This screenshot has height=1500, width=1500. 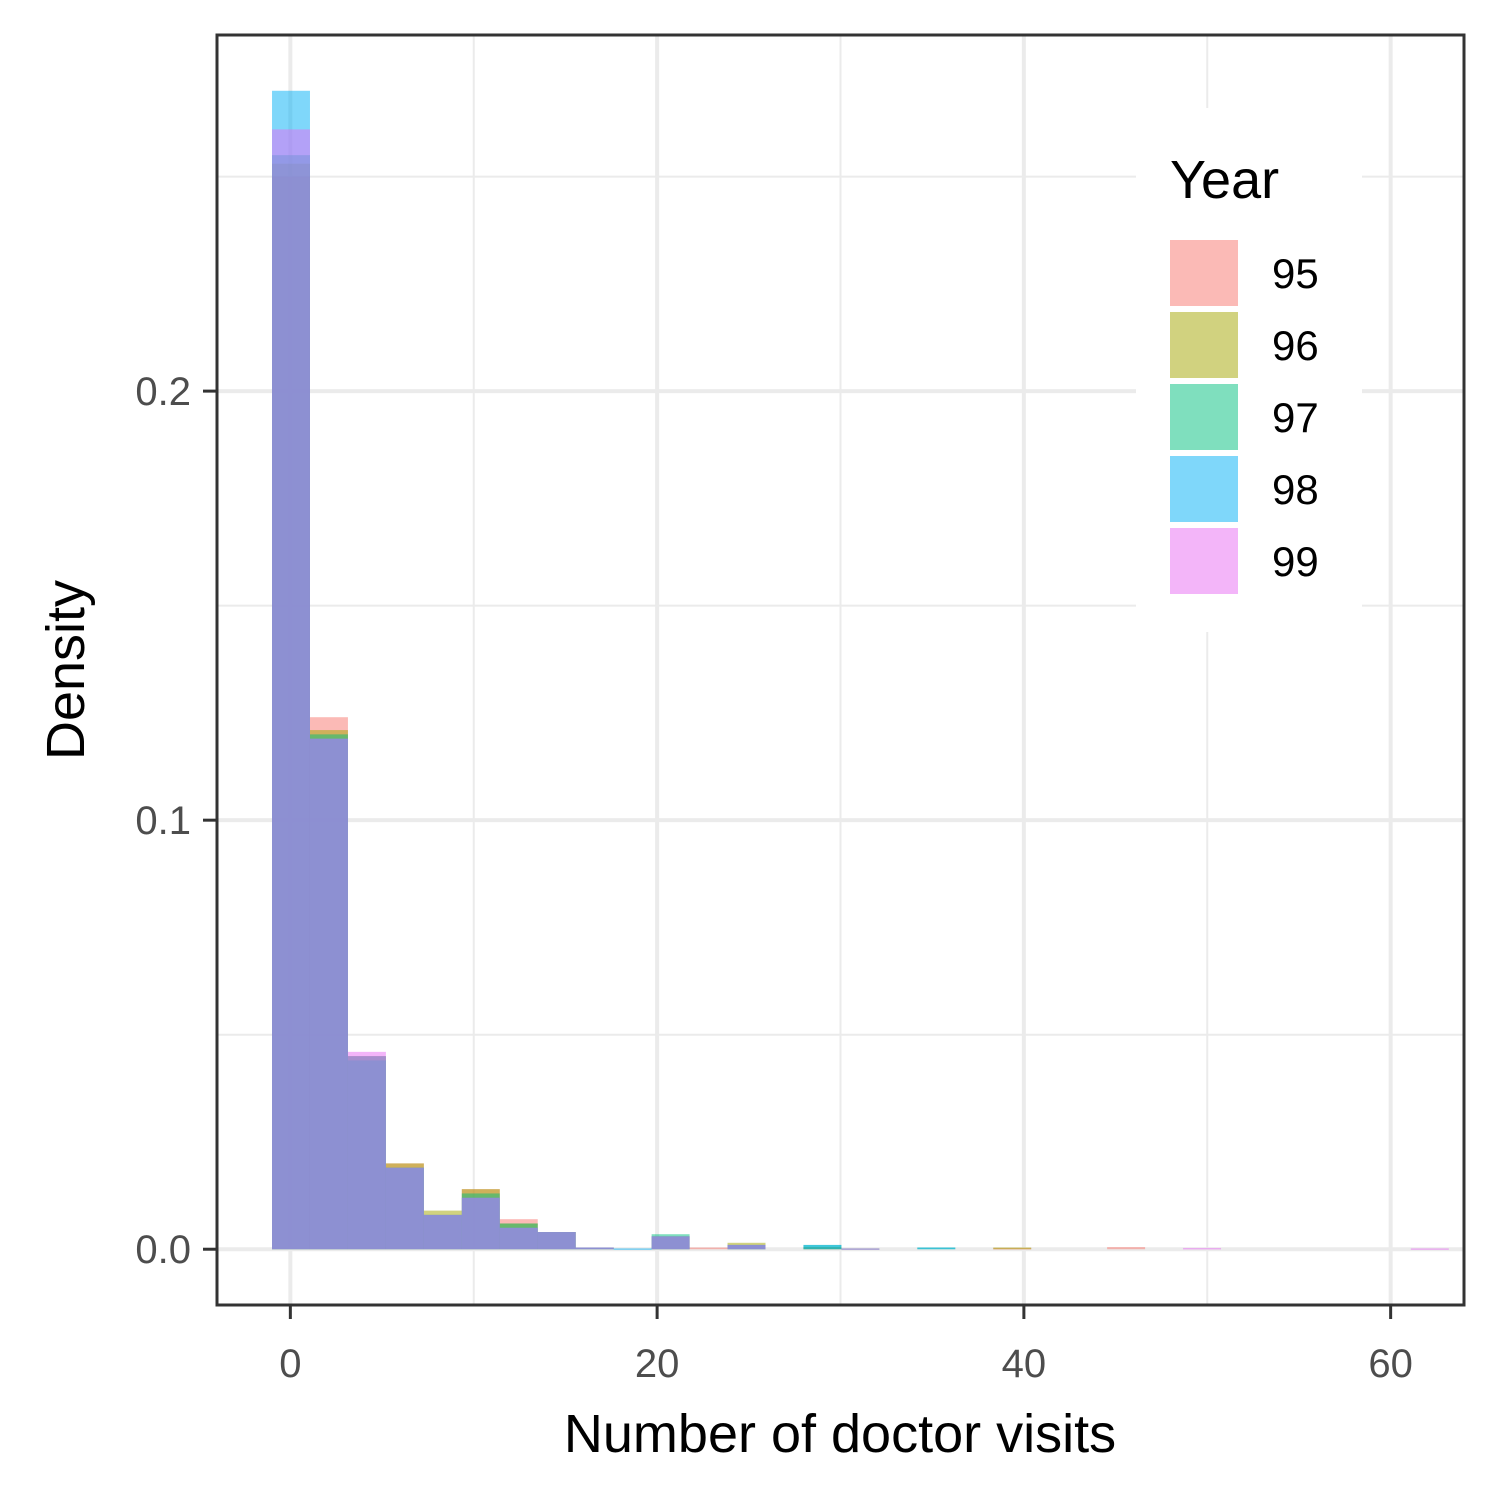 What do you see at coordinates (1295, 273) in the screenshot?
I see `legend-label: 95` at bounding box center [1295, 273].